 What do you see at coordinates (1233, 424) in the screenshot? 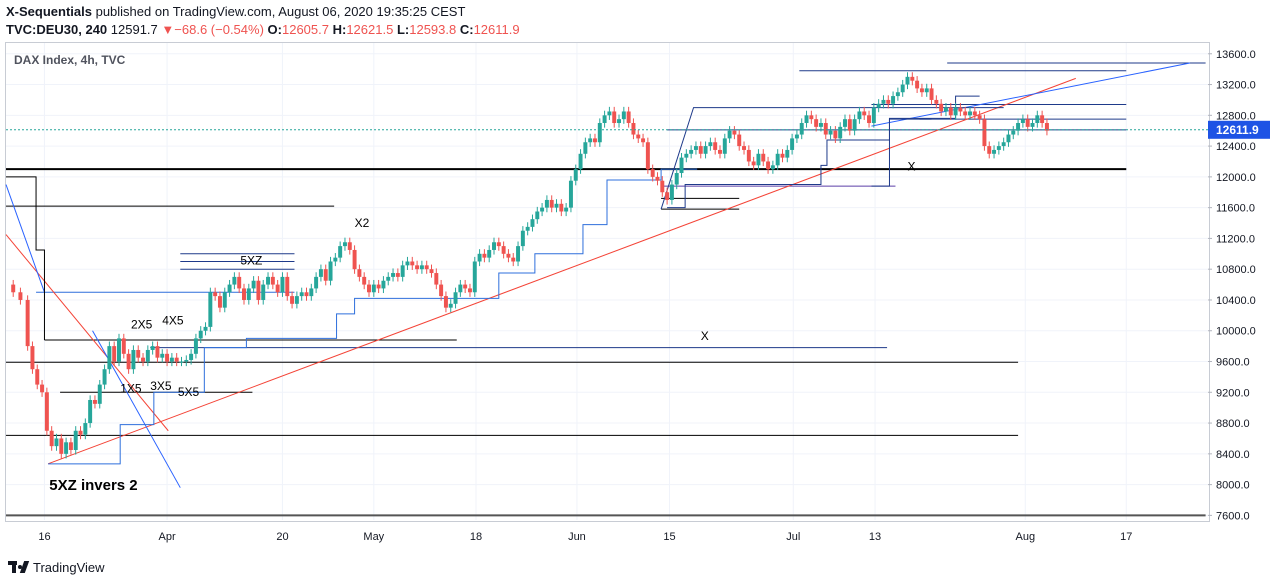
I see `y-tick-label: 8800.0` at bounding box center [1233, 424].